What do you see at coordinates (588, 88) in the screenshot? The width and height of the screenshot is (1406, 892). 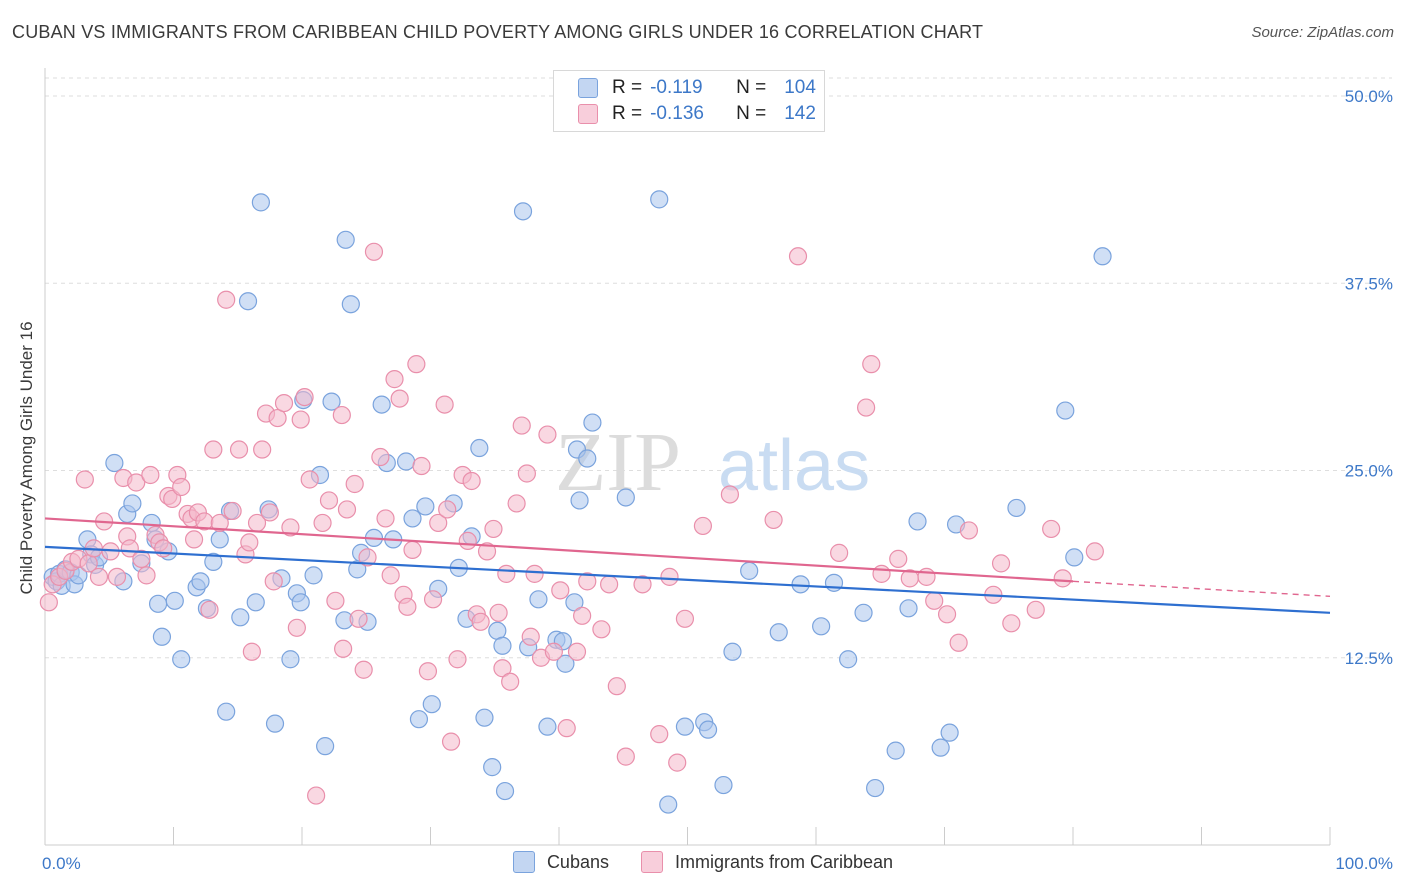 I see `legend-swatch-cubans` at bounding box center [588, 88].